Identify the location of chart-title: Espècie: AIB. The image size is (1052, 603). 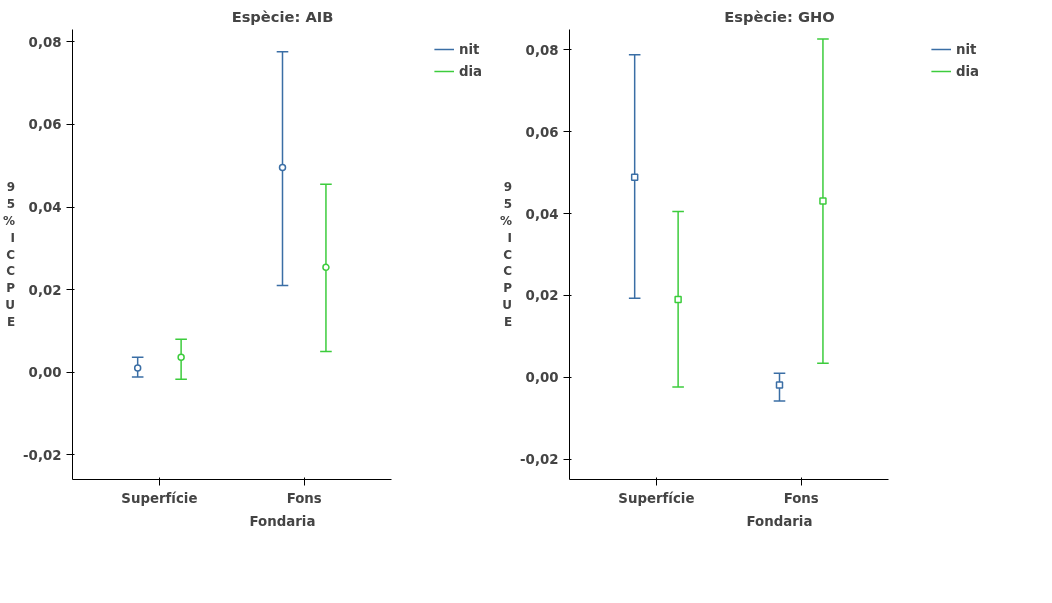
(282, 16).